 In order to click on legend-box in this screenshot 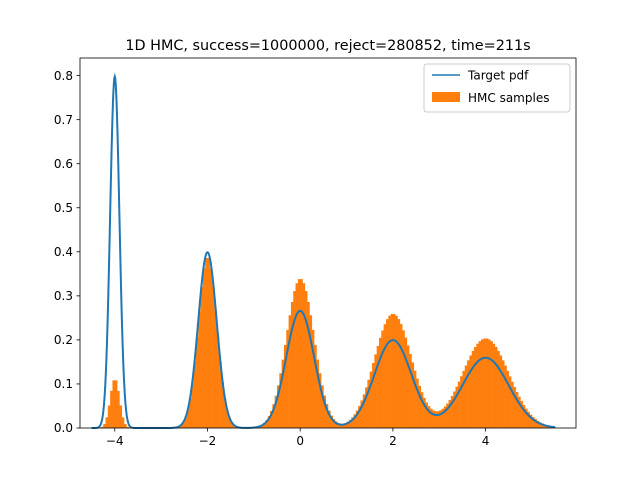, I will do `click(497, 88)`.